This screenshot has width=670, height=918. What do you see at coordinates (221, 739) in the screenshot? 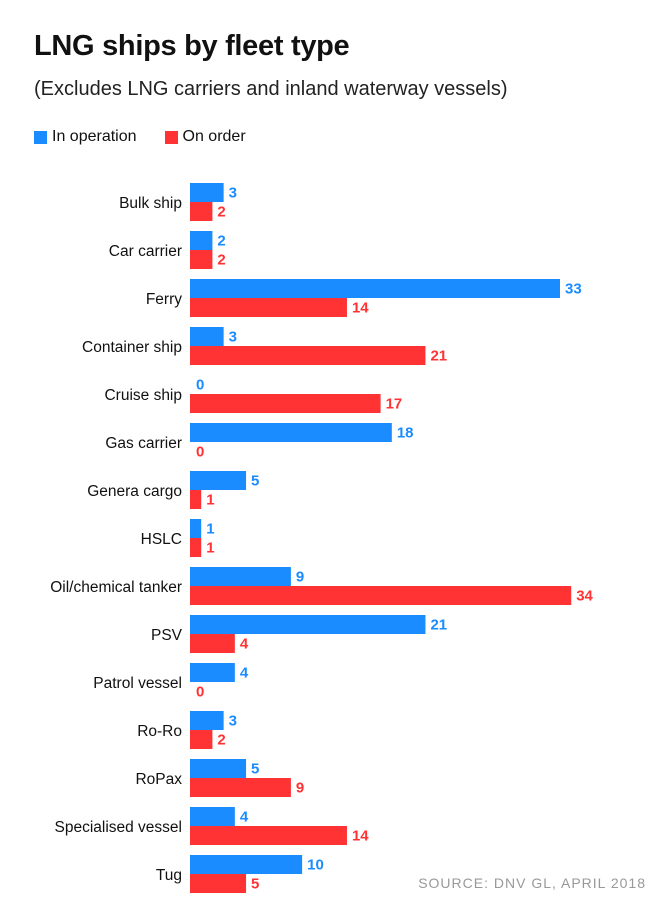
I see `value-label-on-order-ro-ro: 2` at bounding box center [221, 739].